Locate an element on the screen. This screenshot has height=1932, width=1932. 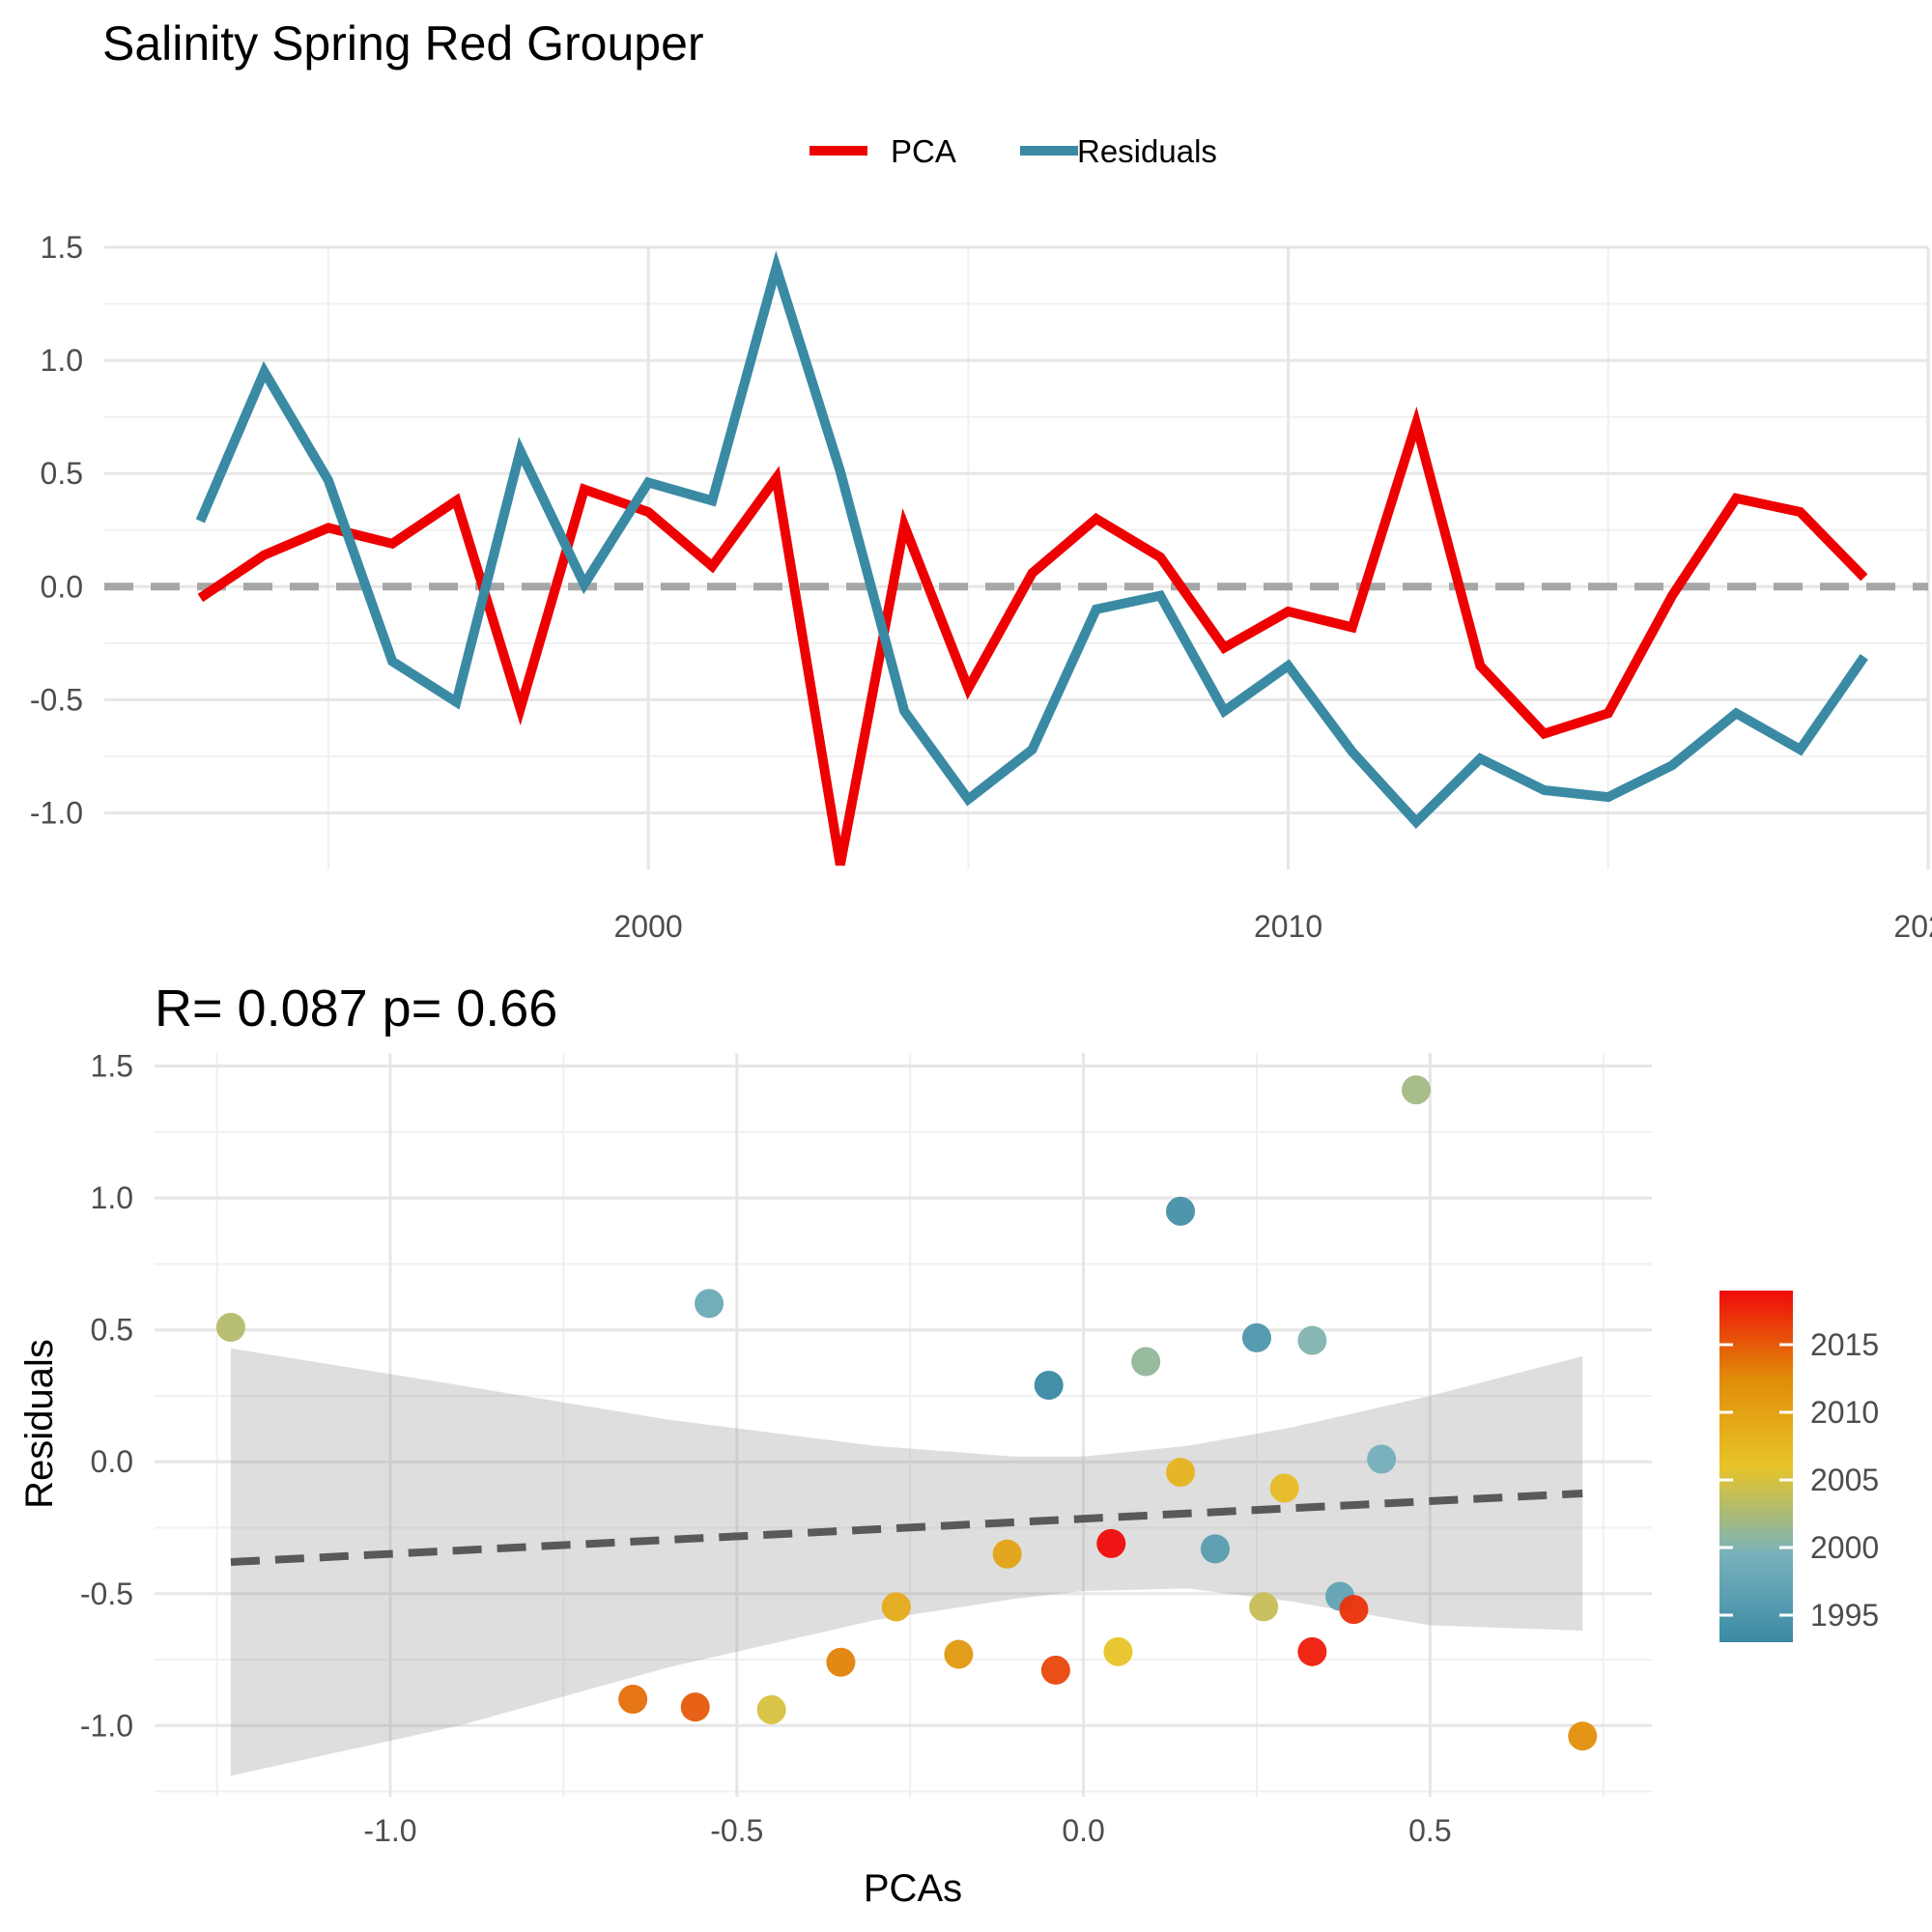
scatter-point-2017 is located at coordinates (1354, 1610).